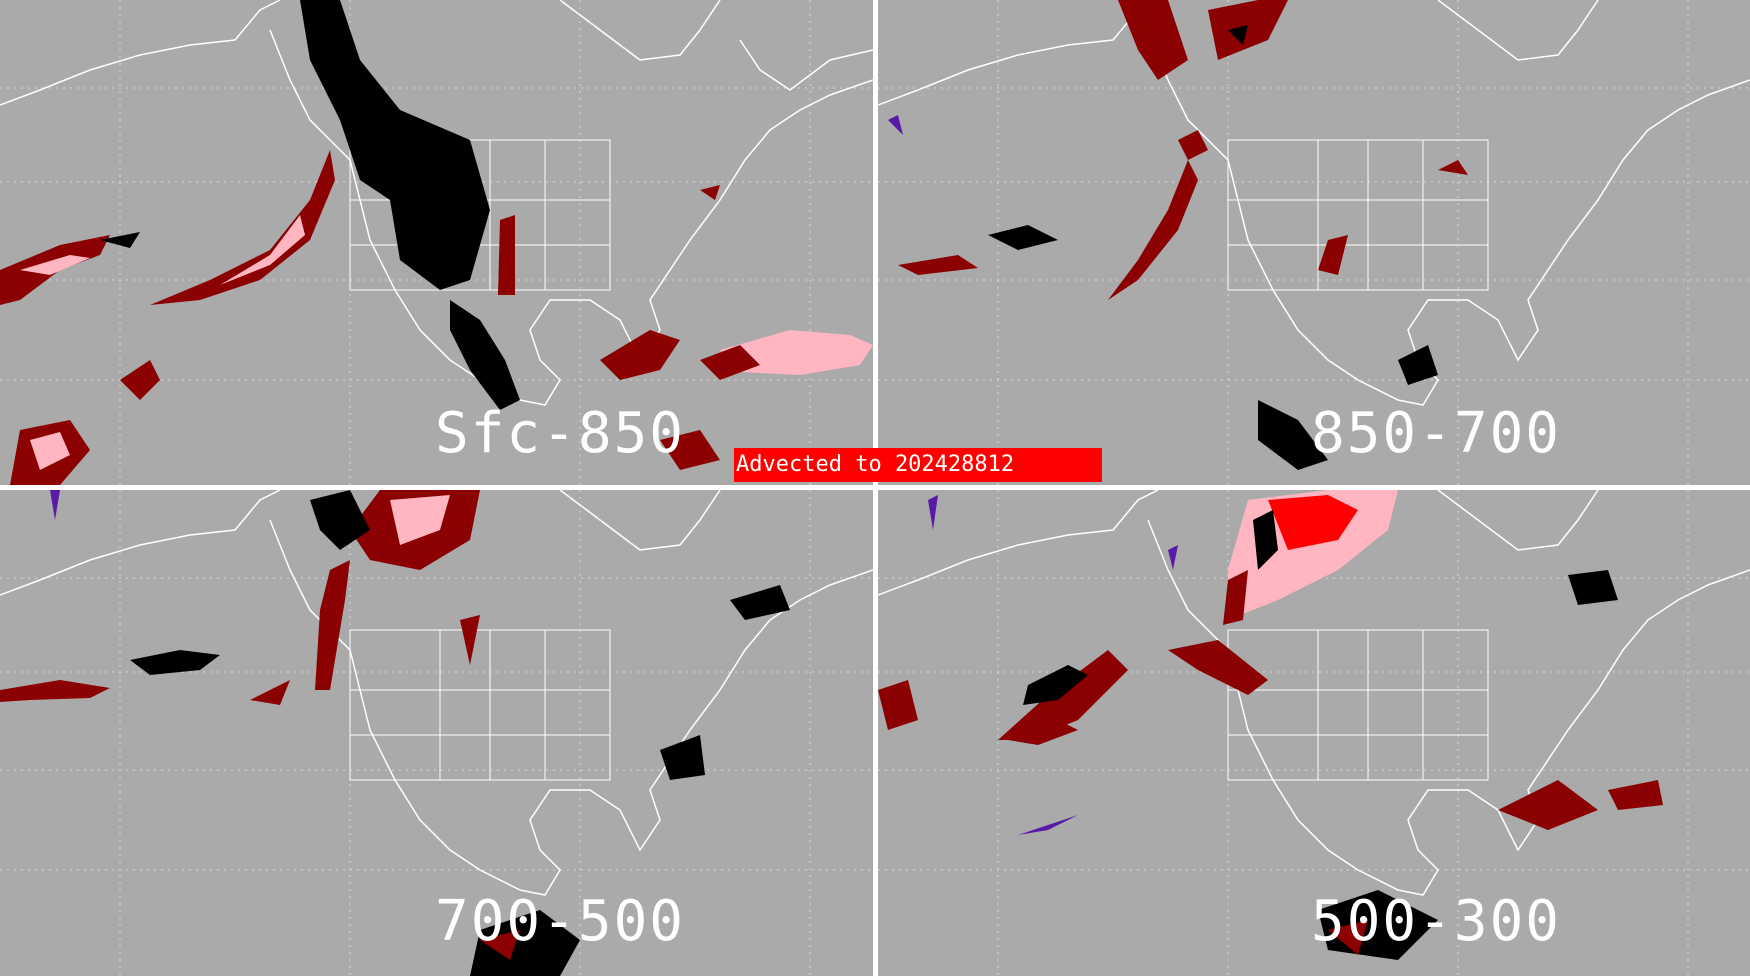 The height and width of the screenshot is (976, 1750). Describe the element at coordinates (560, 921) in the screenshot. I see `layer-label: 700-500` at that location.